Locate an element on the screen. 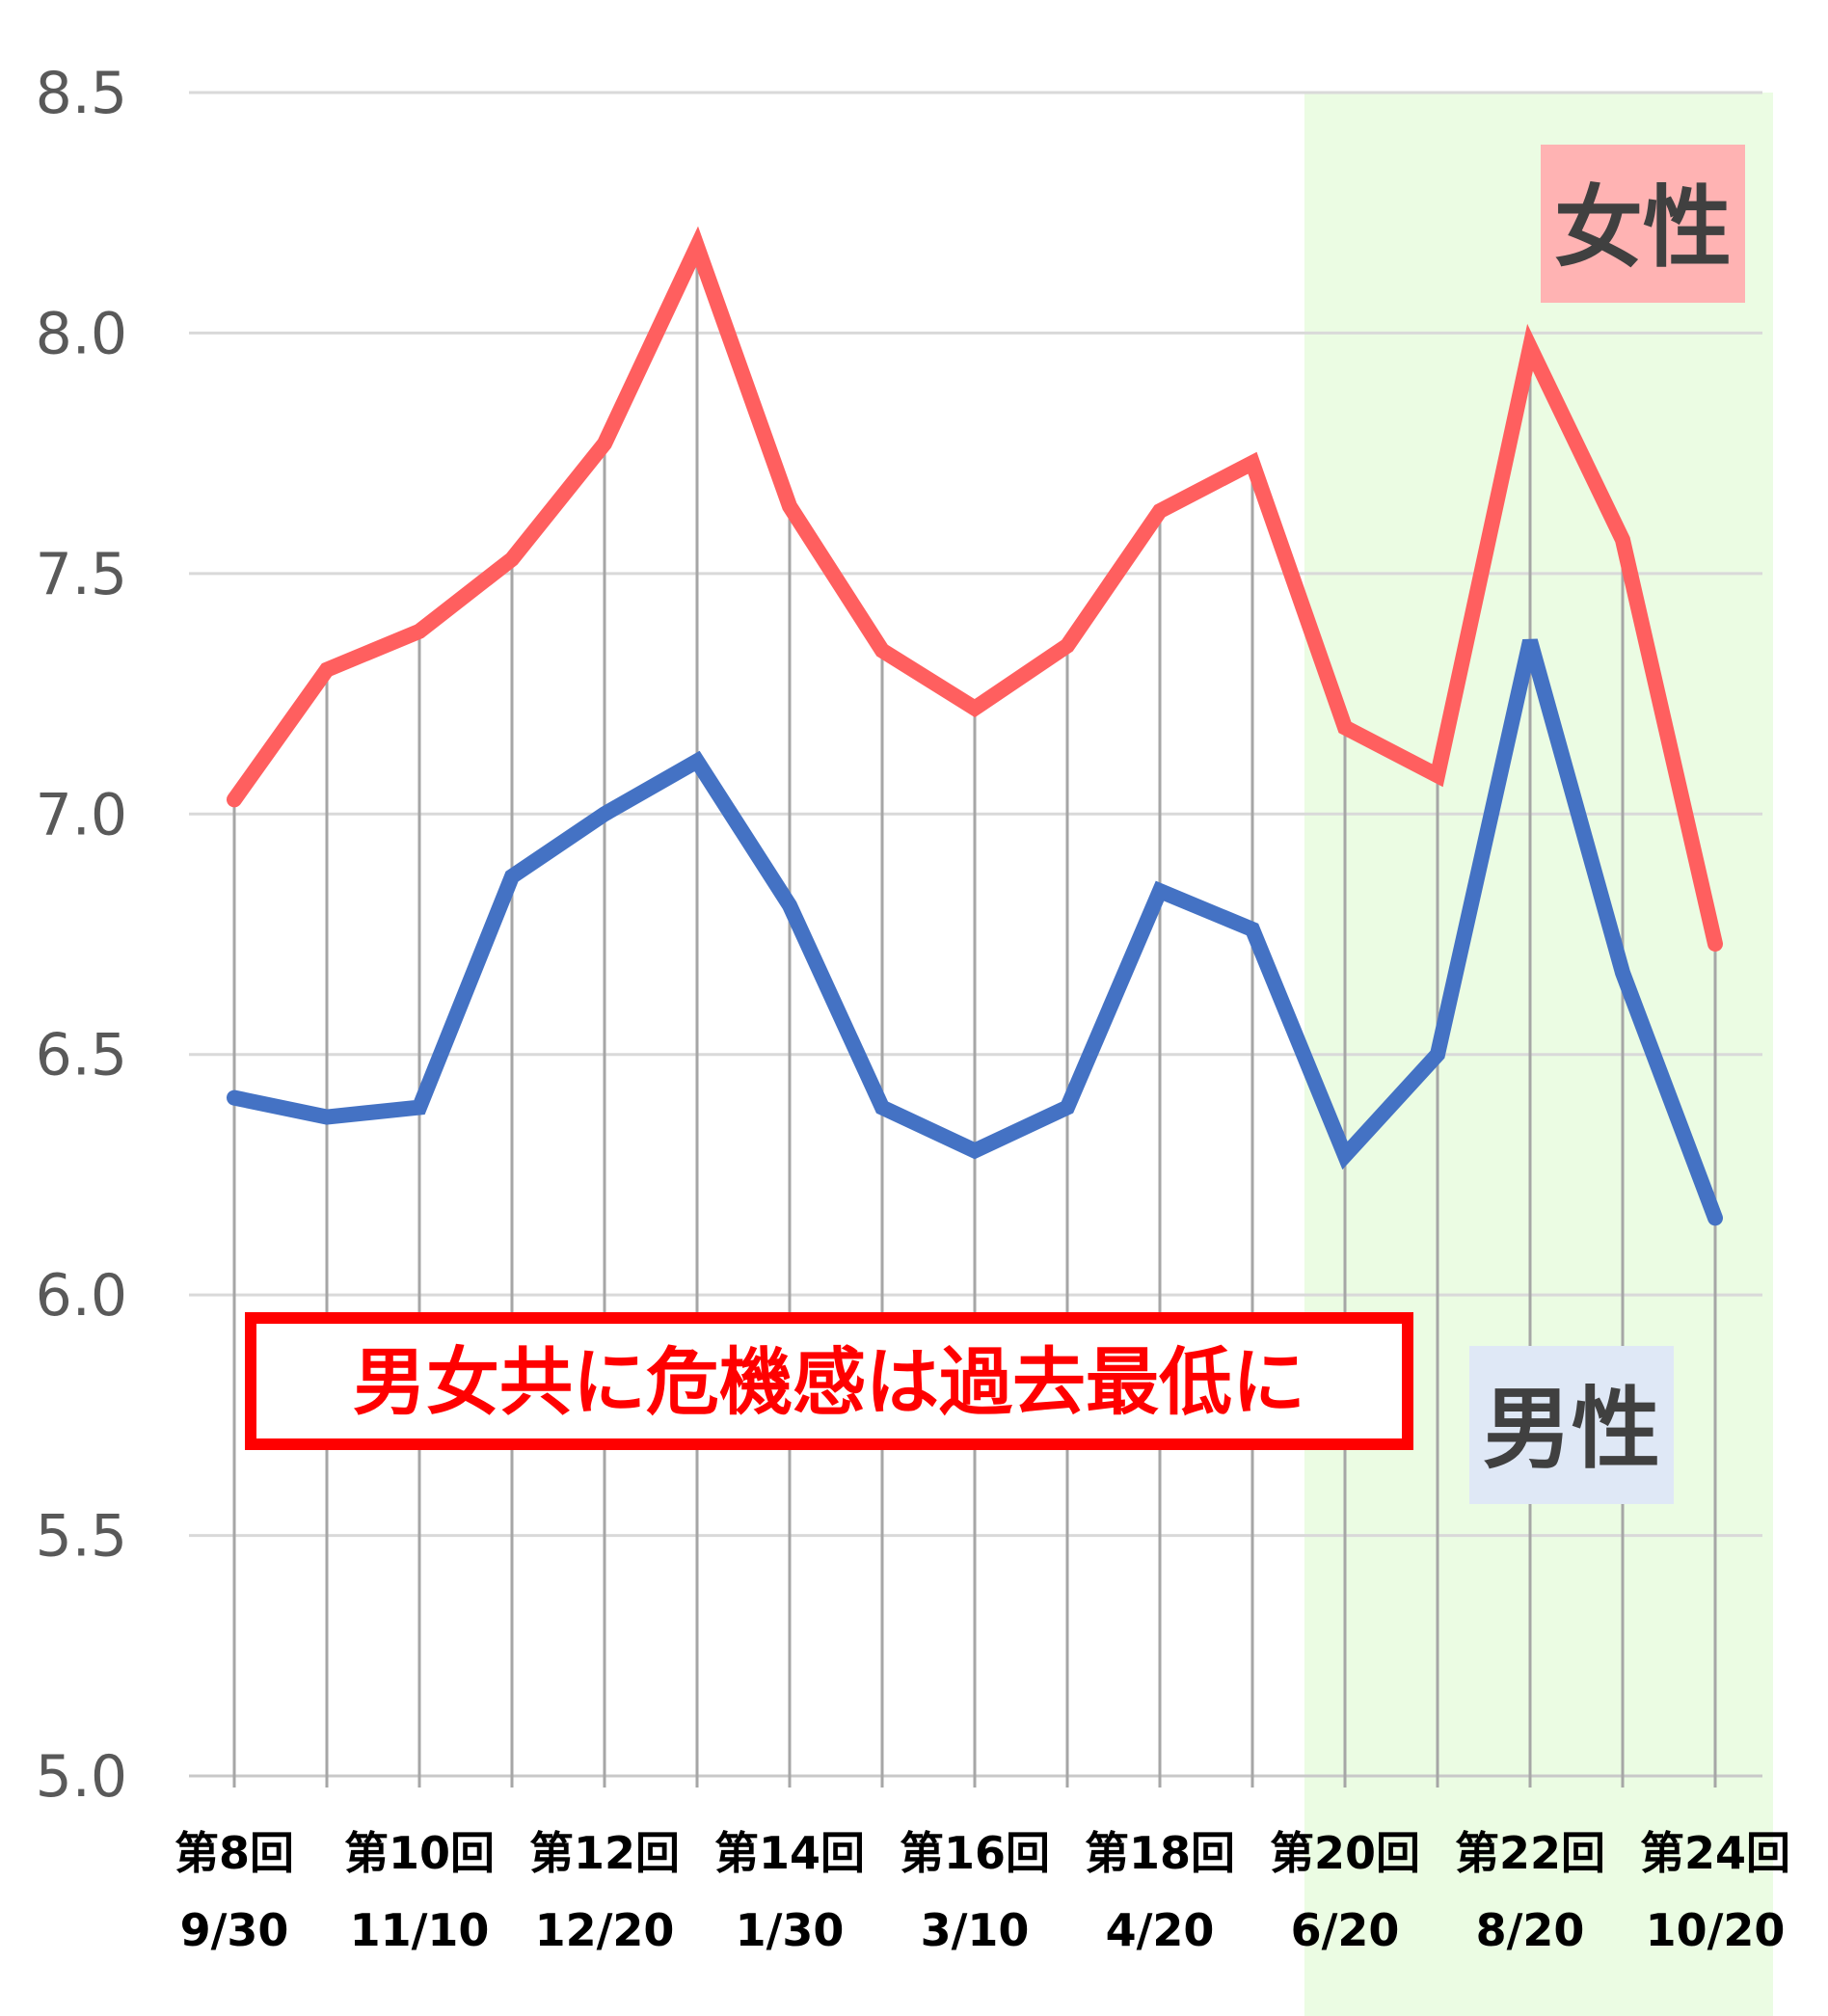 The image size is (1828, 2016). x-tick-date: 10/20 is located at coordinates (1716, 1930).